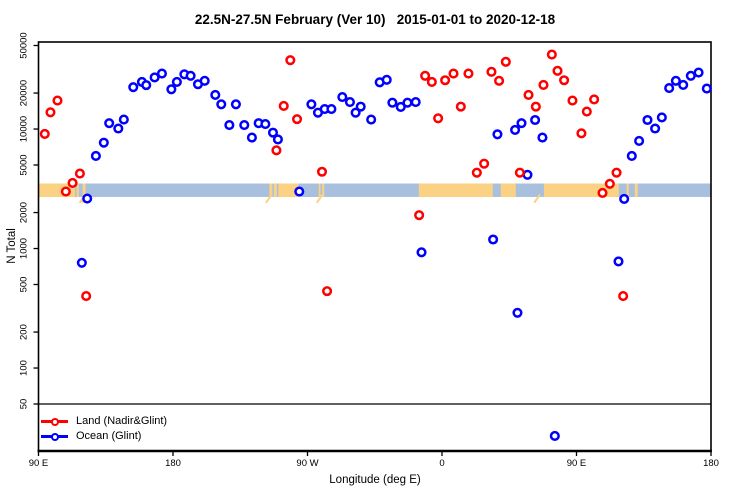 The image size is (750, 500). I want to click on x-axis-title: Longitude (deg E), so click(375, 480).